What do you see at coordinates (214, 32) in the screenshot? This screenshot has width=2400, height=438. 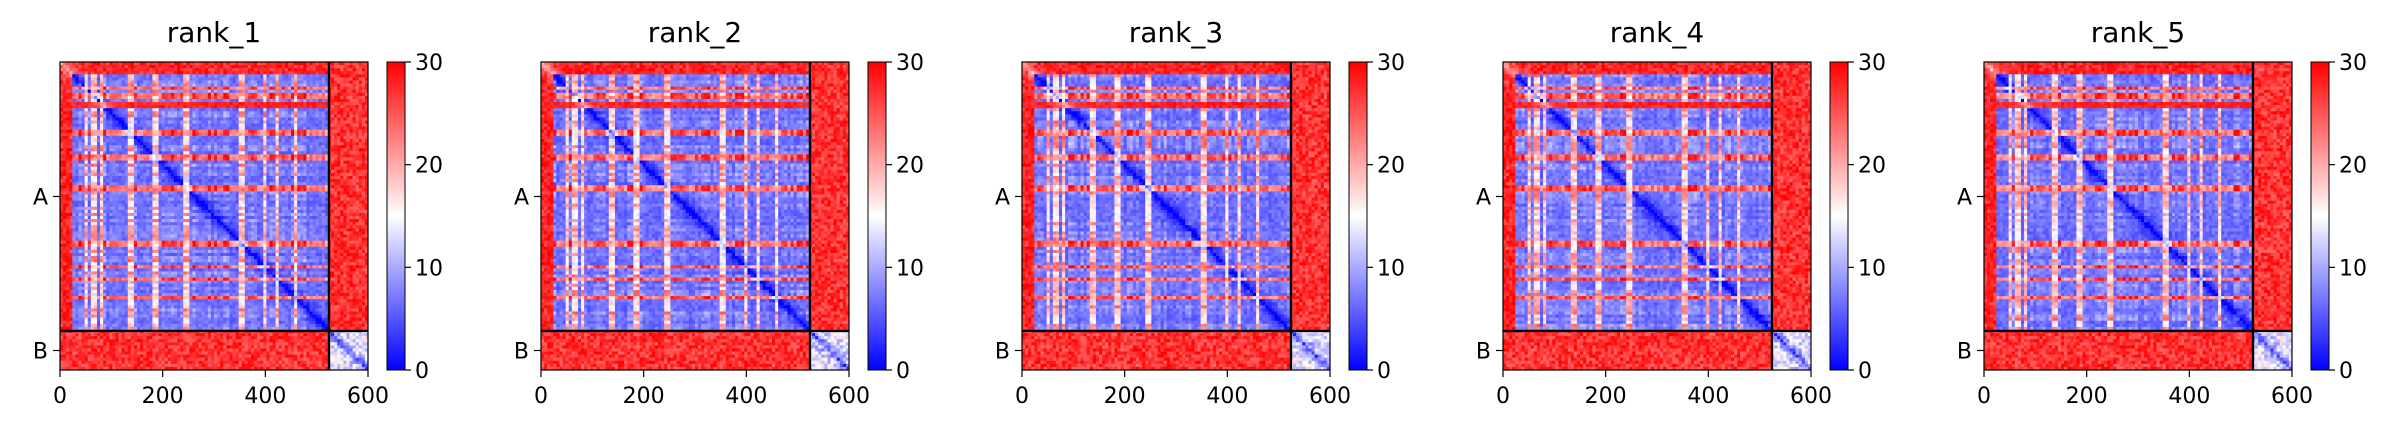 I see `chart-title: rank_1` at bounding box center [214, 32].